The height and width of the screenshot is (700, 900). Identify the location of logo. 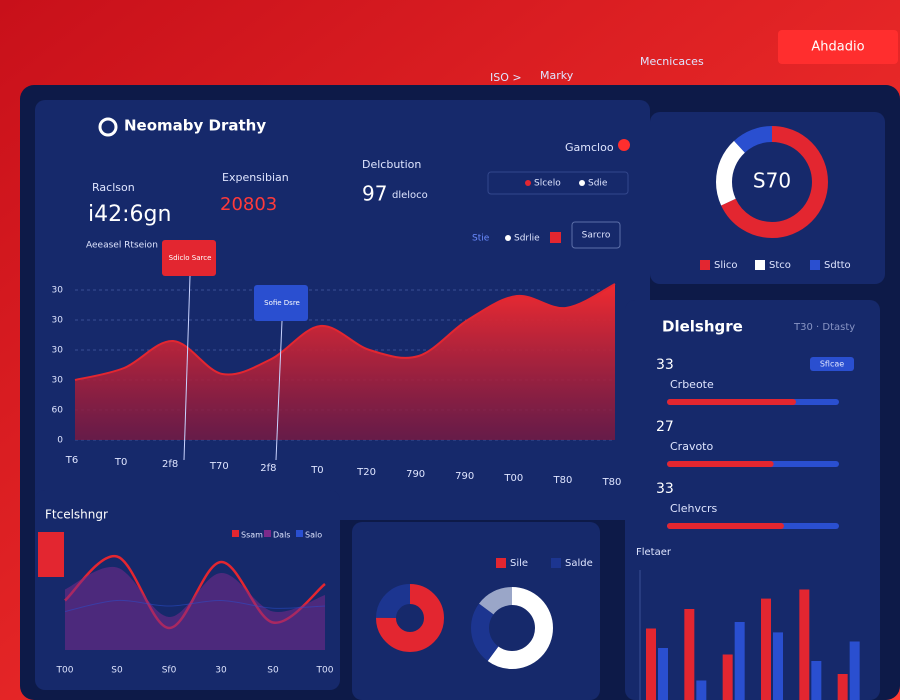
(108, 127).